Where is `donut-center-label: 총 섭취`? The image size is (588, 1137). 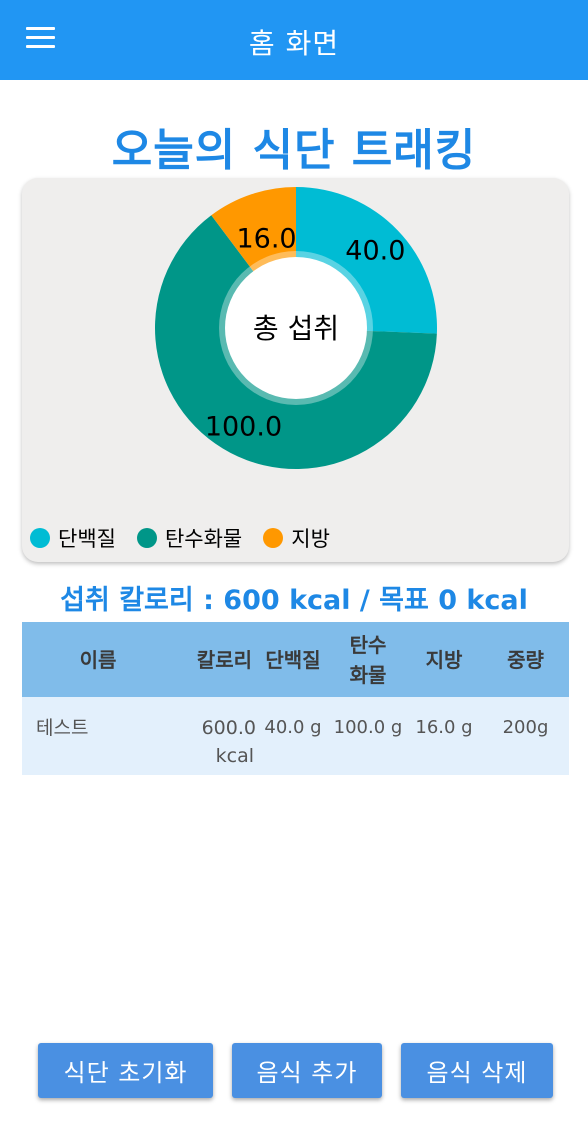
donut-center-label: 총 섭취 is located at coordinates (296, 328).